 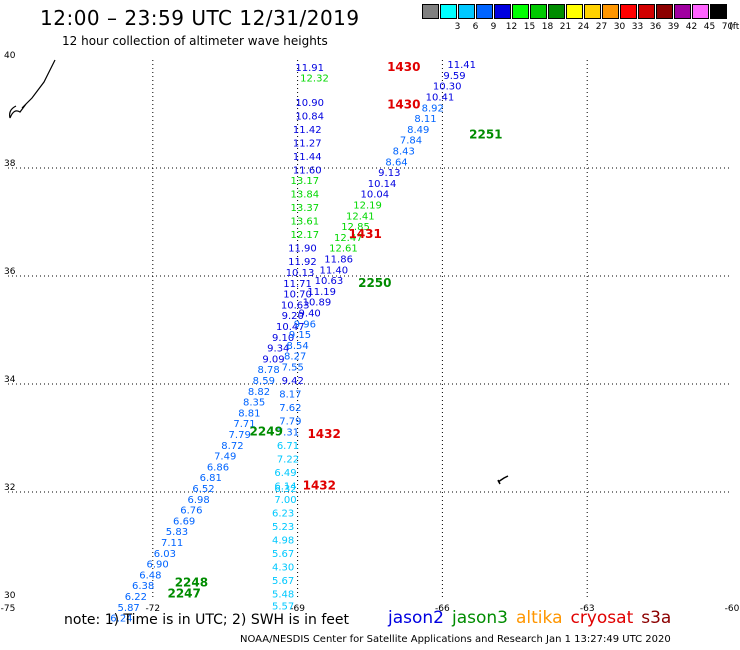 What do you see at coordinates (319, 485) in the screenshot?
I see `pass-time-label: 1432` at bounding box center [319, 485].